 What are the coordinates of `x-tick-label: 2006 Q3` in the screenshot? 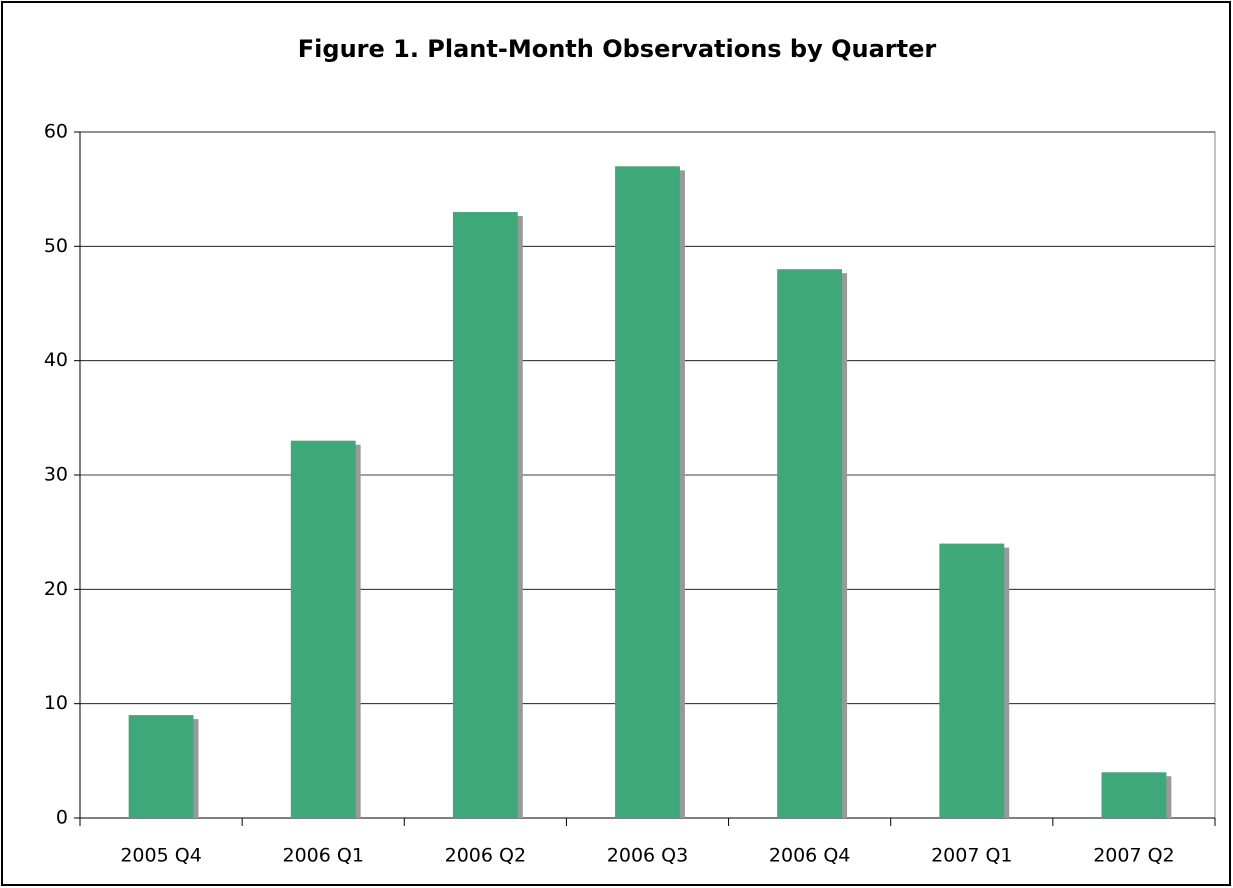 It's located at (647, 856).